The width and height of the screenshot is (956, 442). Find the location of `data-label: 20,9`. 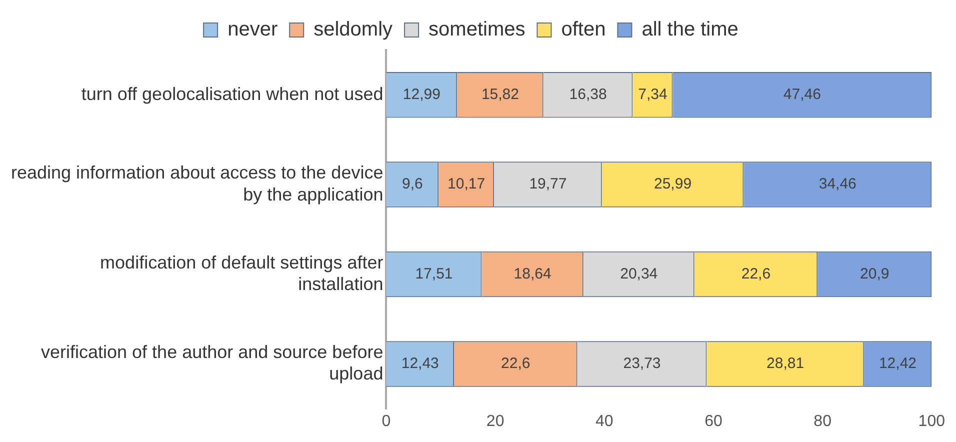

data-label: 20,9 is located at coordinates (875, 273).